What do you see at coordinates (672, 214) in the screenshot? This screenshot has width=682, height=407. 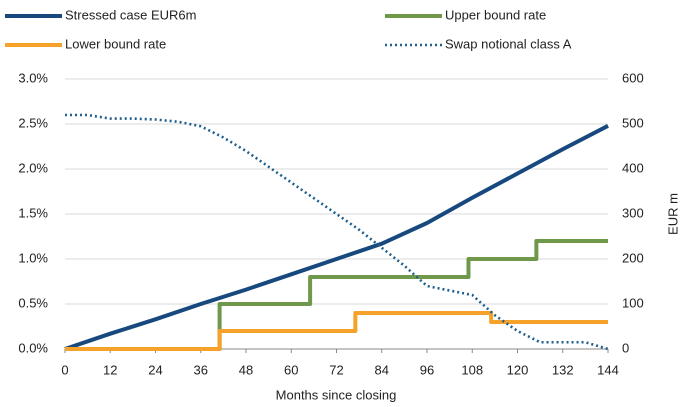 I see `y2-axis-title: EUR m` at bounding box center [672, 214].